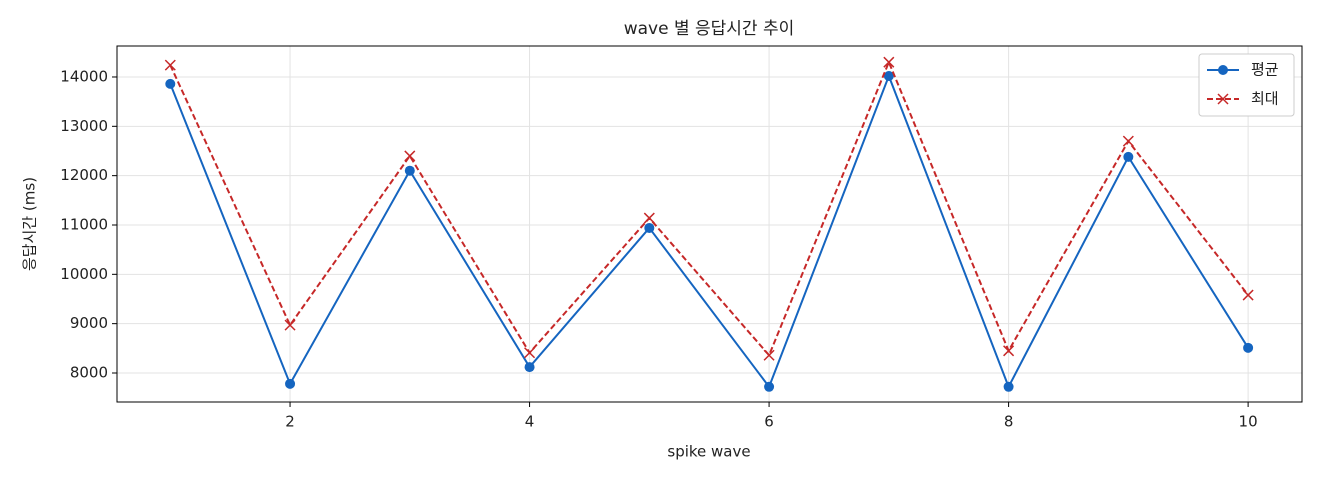  Describe the element at coordinates (1009, 422) in the screenshot. I see `x-tick-label: 8` at that location.